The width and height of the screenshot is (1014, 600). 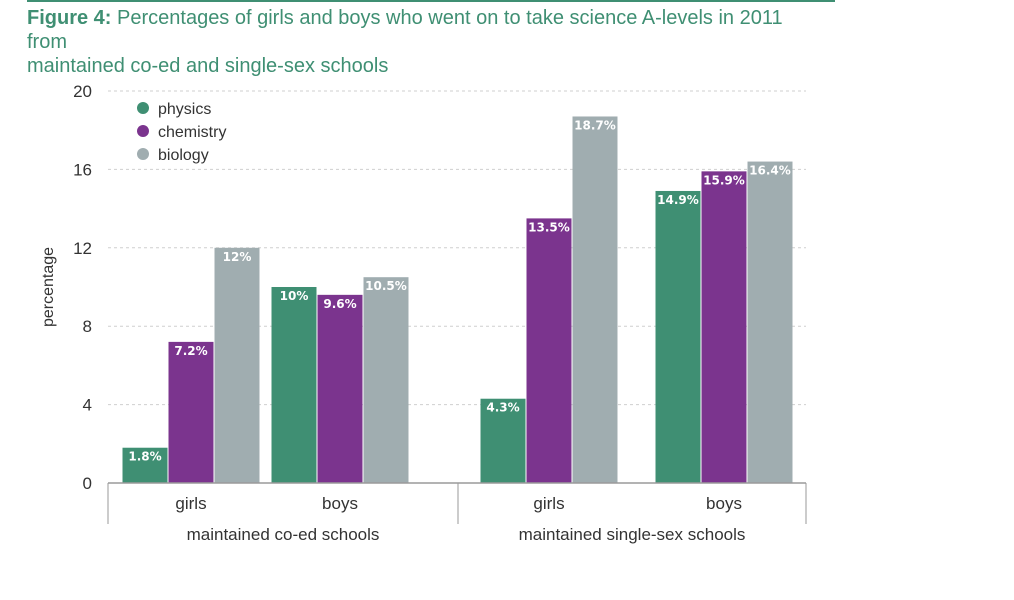 What do you see at coordinates (144, 457) in the screenshot?
I see `data-label: 1.8%` at bounding box center [144, 457].